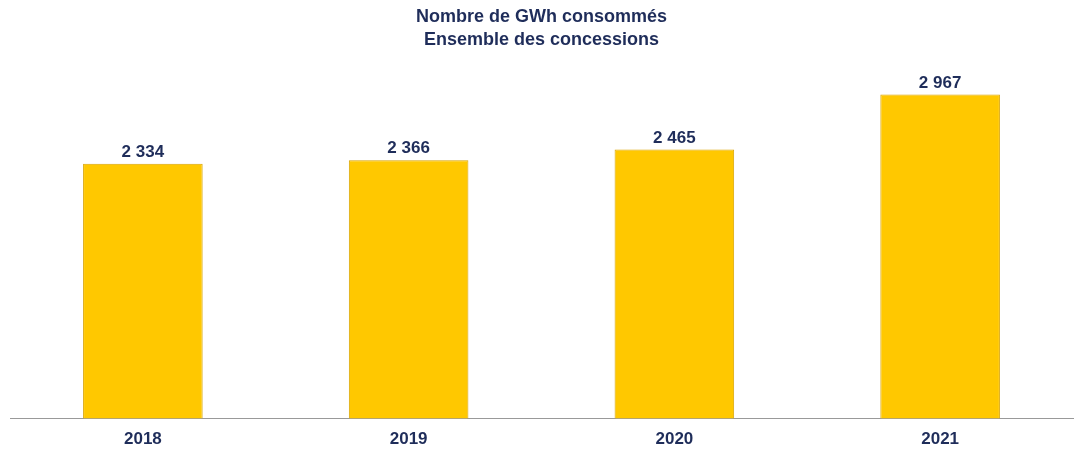 This screenshot has width=1083, height=457. Describe the element at coordinates (142, 439) in the screenshot. I see `x-tick-label: 2018` at that location.